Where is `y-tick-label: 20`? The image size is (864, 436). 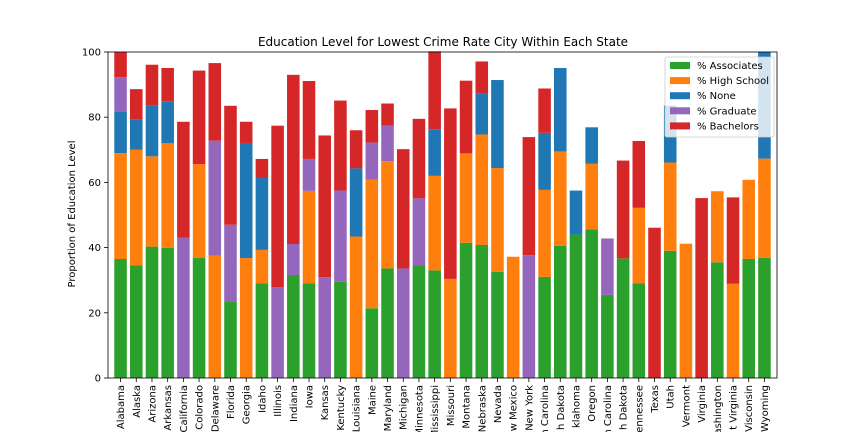 y-tick-label: 20 is located at coordinates (94, 313).